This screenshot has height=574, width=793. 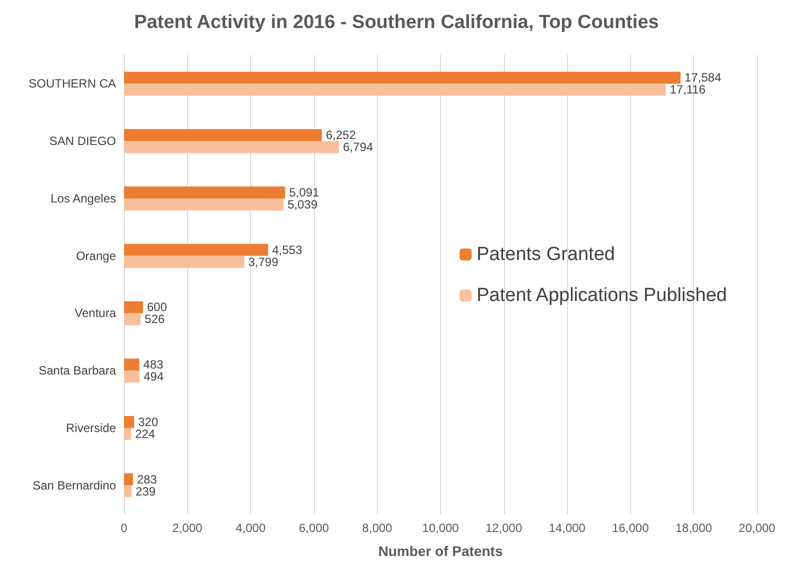 What do you see at coordinates (631, 528) in the screenshot?
I see `x-tick-label: 16,000` at bounding box center [631, 528].